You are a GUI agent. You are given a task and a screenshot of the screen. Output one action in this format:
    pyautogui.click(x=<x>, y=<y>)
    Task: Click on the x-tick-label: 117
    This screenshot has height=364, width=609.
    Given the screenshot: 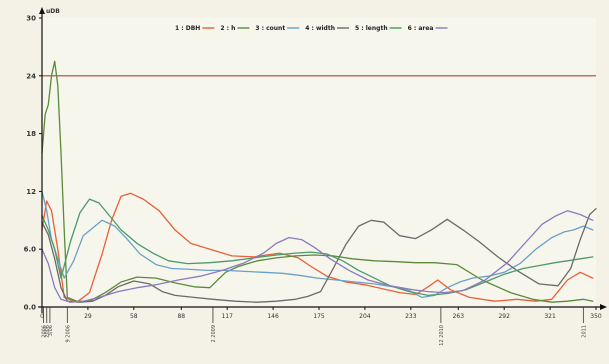 What is the action you would take?
    pyautogui.click(x=227, y=316)
    